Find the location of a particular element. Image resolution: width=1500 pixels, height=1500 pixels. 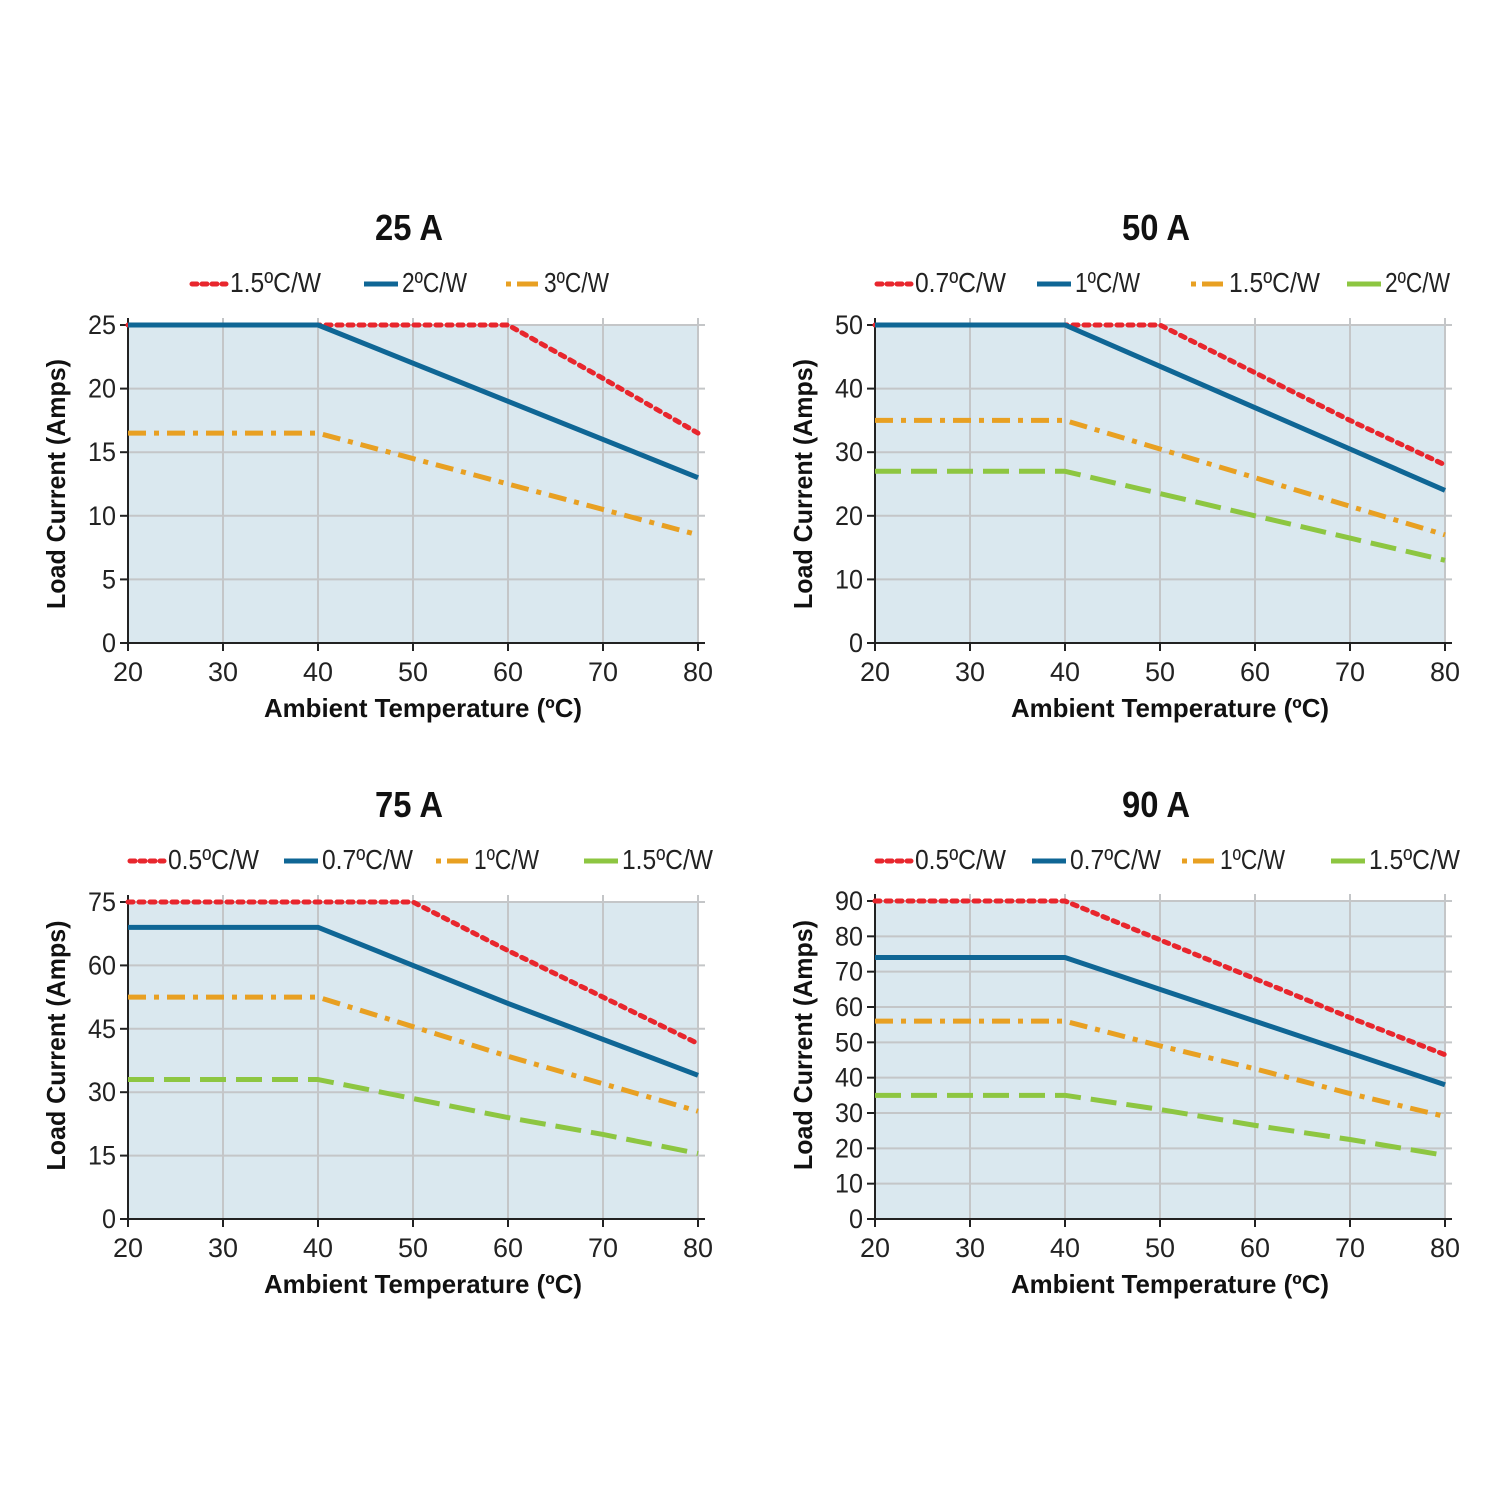

y-tick-label: 75 is located at coordinates (102, 902).